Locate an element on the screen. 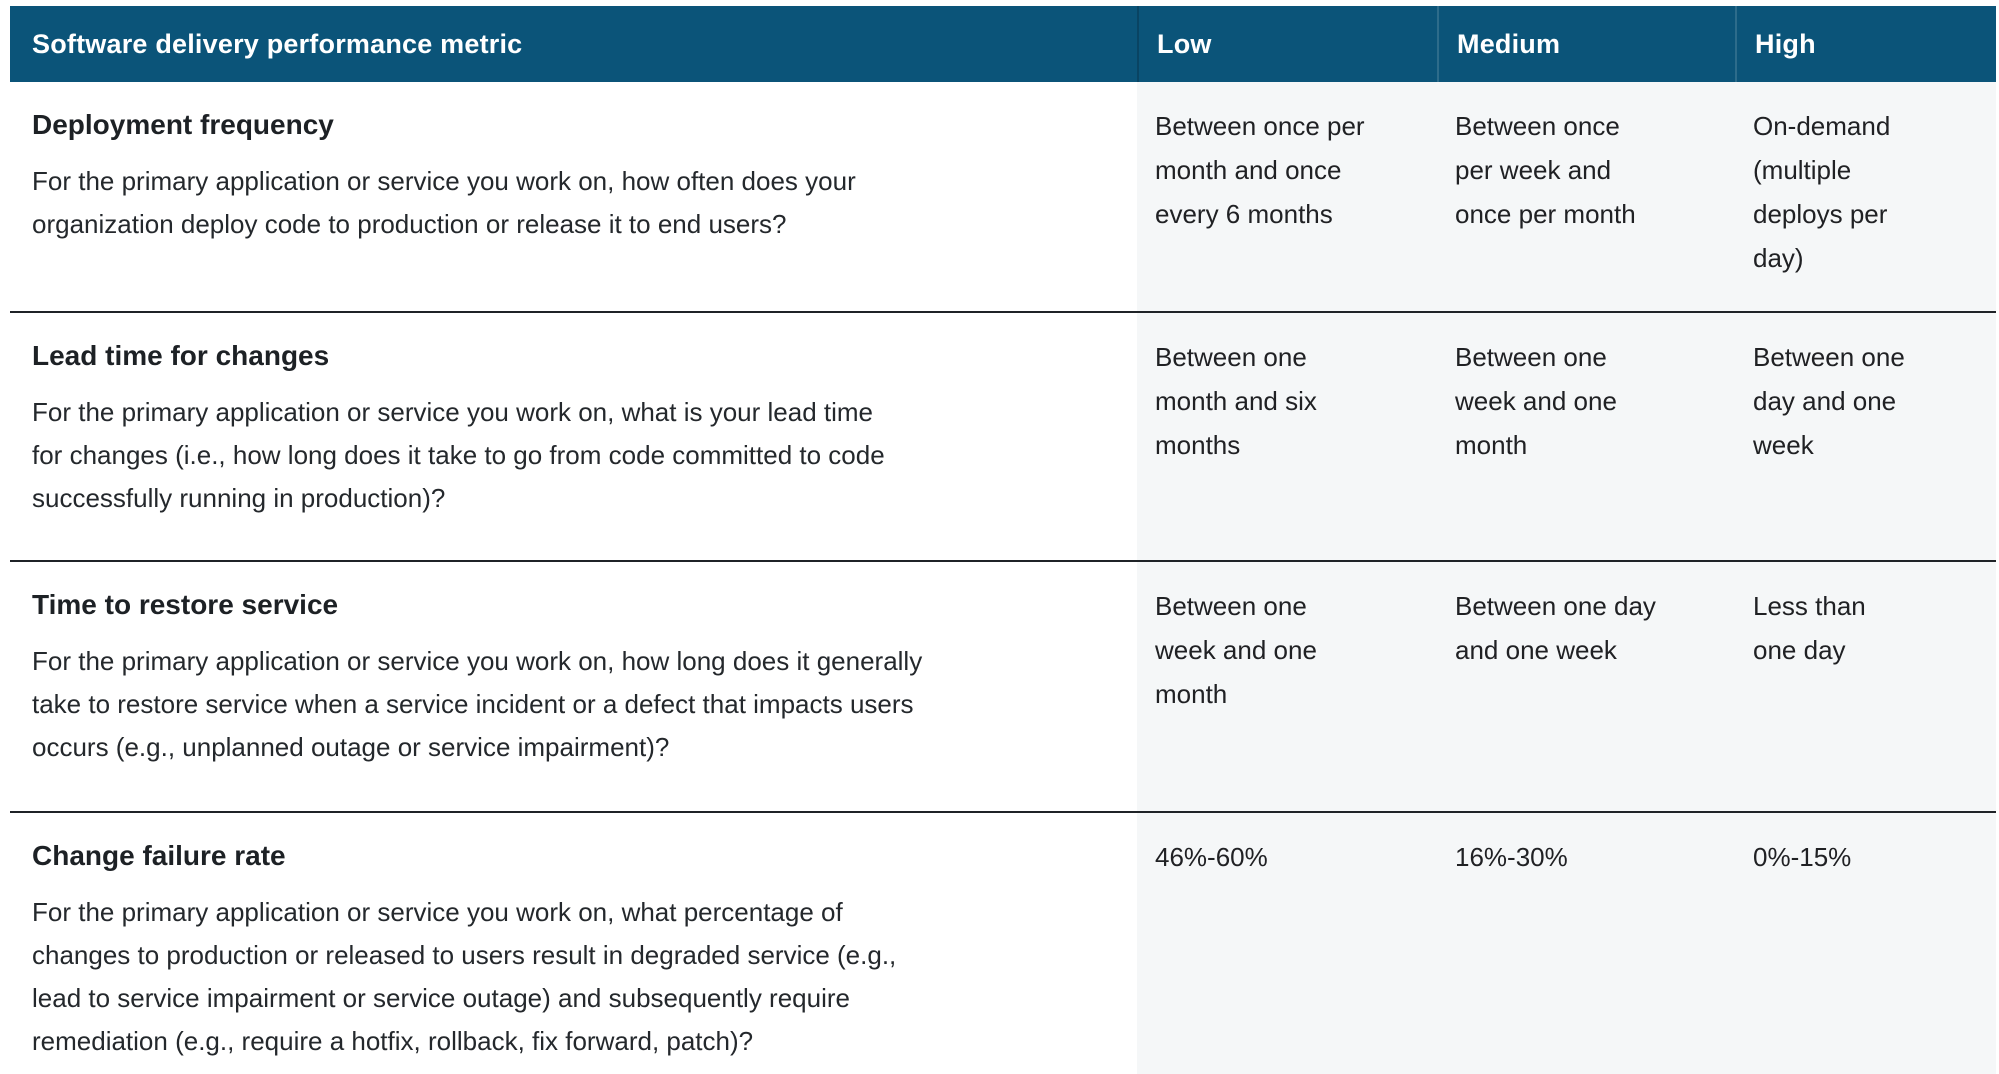 The image size is (1999, 1074). header-cell-high: High is located at coordinates (1865, 44).